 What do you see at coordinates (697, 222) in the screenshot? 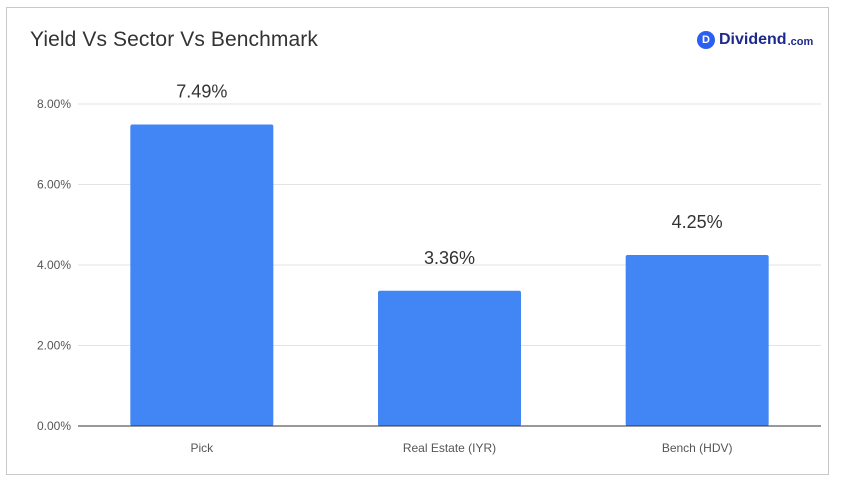
I see `data-label: 4.25%` at bounding box center [697, 222].